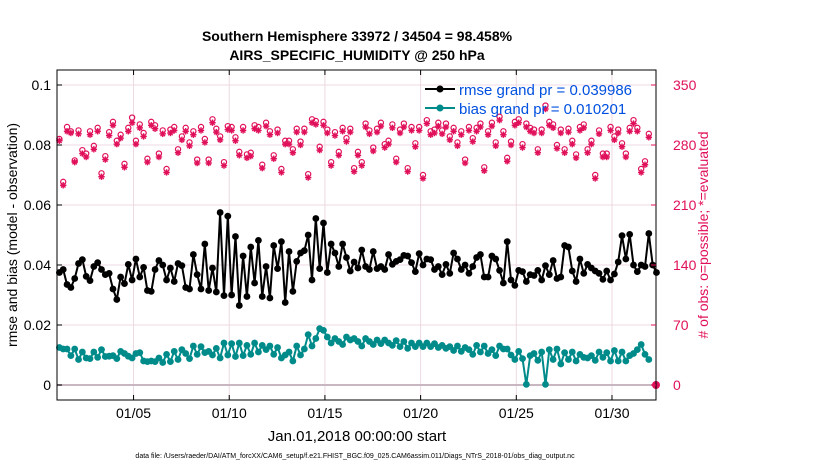 This screenshot has height=470, width=830. What do you see at coordinates (358, 385) in the screenshot?
I see `zero-line` at bounding box center [358, 385].